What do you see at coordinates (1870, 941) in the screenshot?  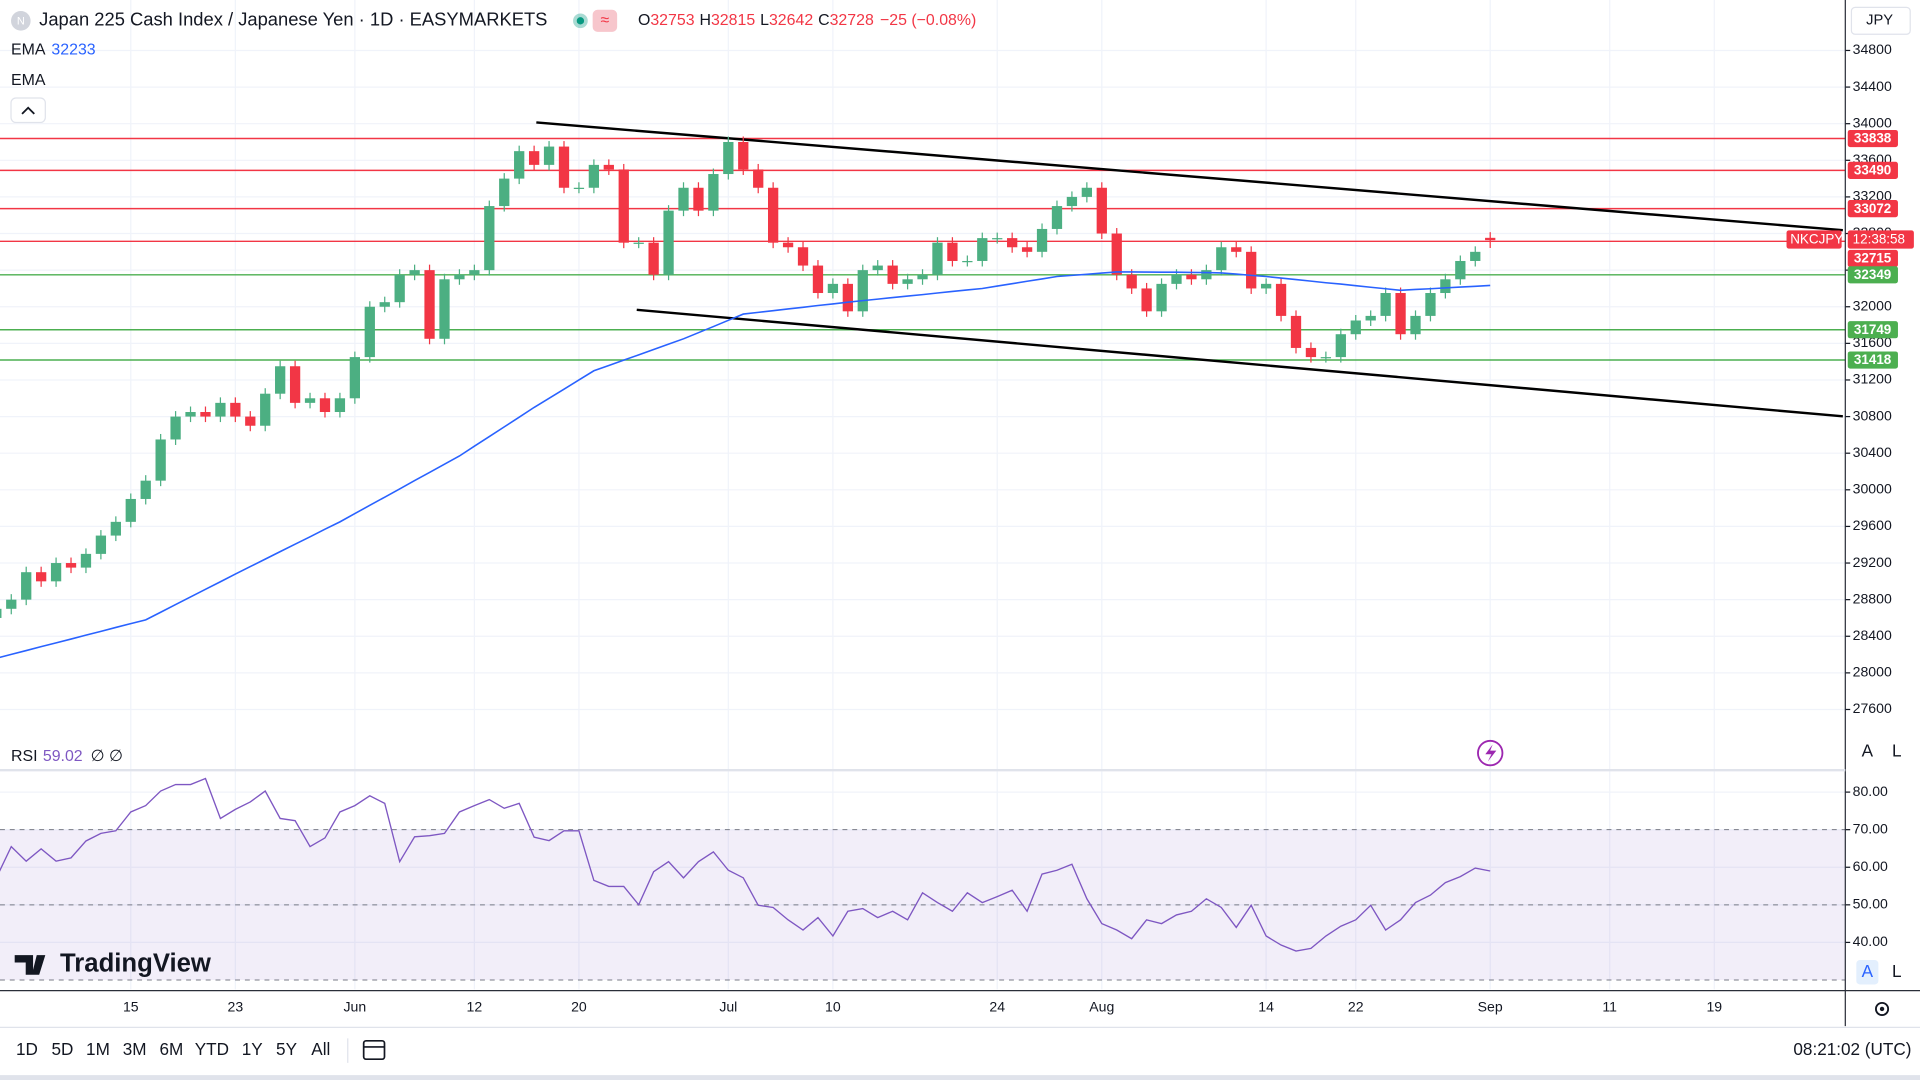 I see `y-tick-label: 40.00` at bounding box center [1870, 941].